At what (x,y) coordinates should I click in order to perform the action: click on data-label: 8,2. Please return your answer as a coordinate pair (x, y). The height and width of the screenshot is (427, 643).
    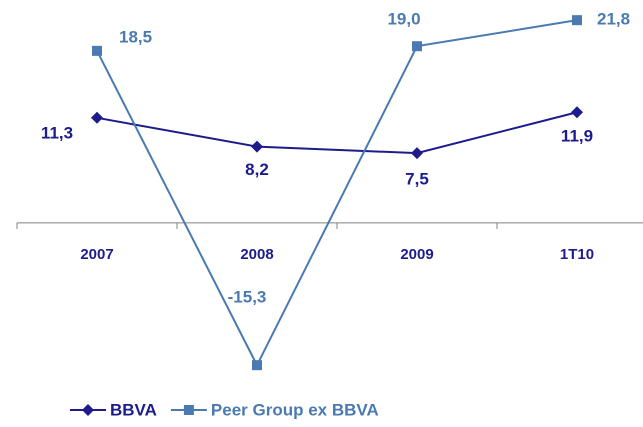
    Looking at the image, I should click on (257, 169).